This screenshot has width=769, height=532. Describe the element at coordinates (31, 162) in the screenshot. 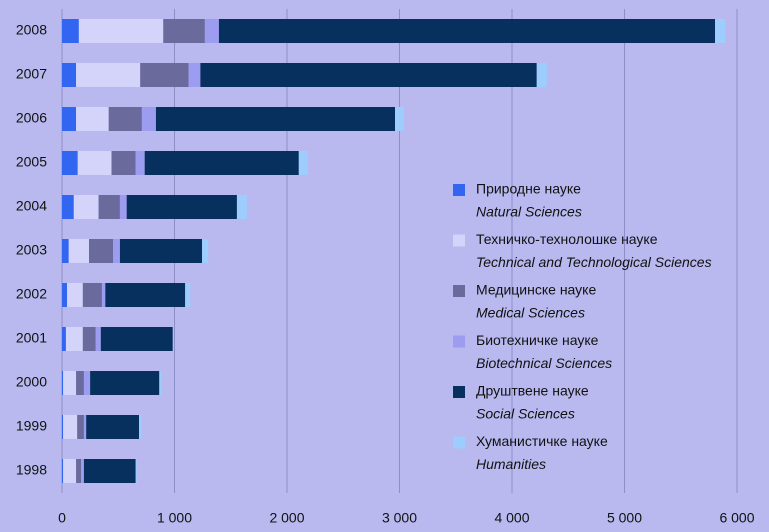

I see `y-tick-label: 2005` at that location.